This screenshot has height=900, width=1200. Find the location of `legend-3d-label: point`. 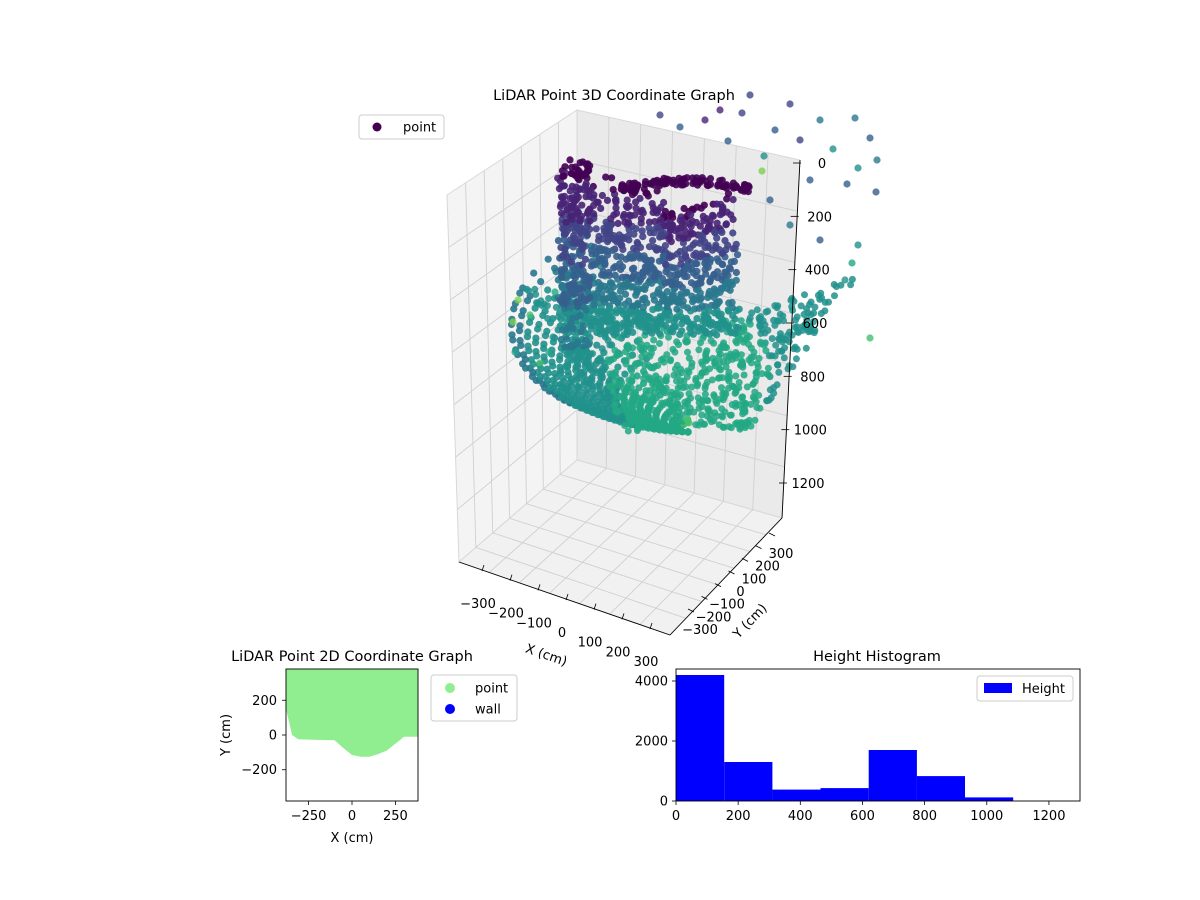

legend-3d-label: point is located at coordinates (419, 128).